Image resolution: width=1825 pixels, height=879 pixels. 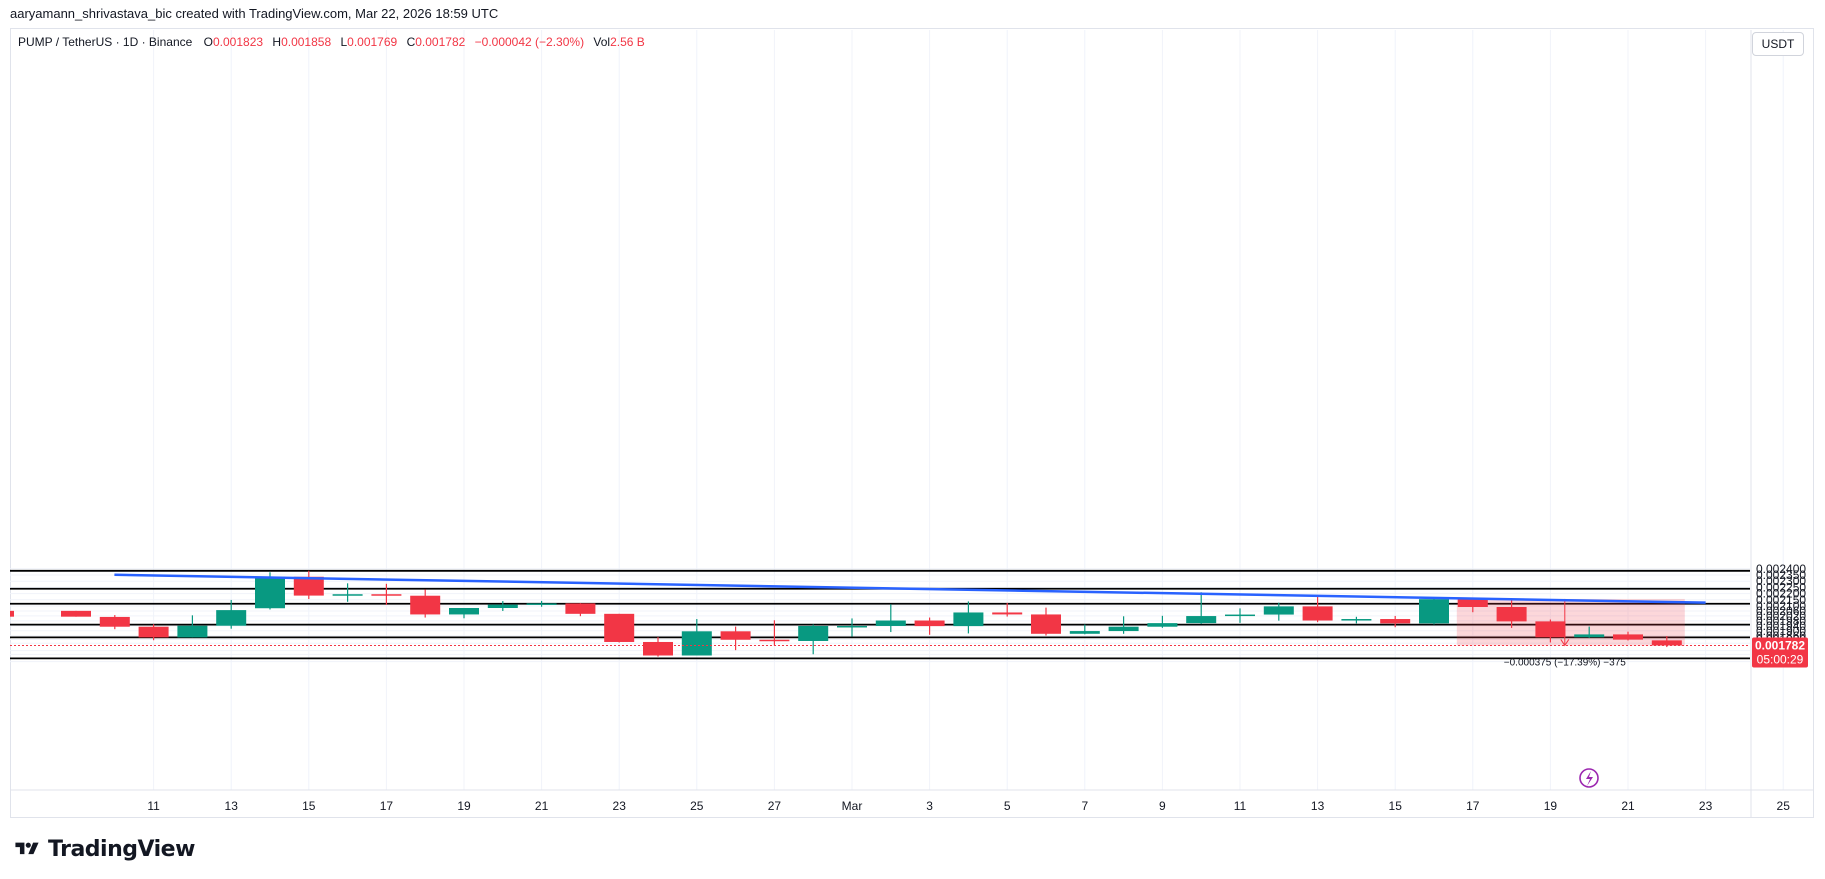 I want to click on measure-label: −0.000375 (−17.39%) −375, so click(x=1565, y=662).